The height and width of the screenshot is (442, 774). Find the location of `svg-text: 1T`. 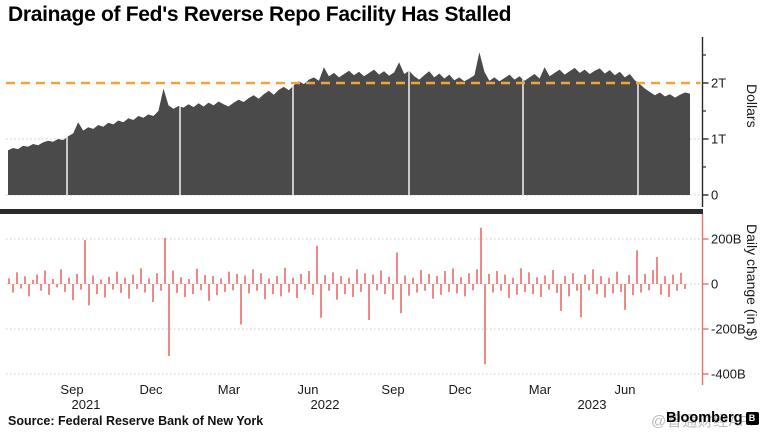

svg-text: 1T is located at coordinates (718, 139).